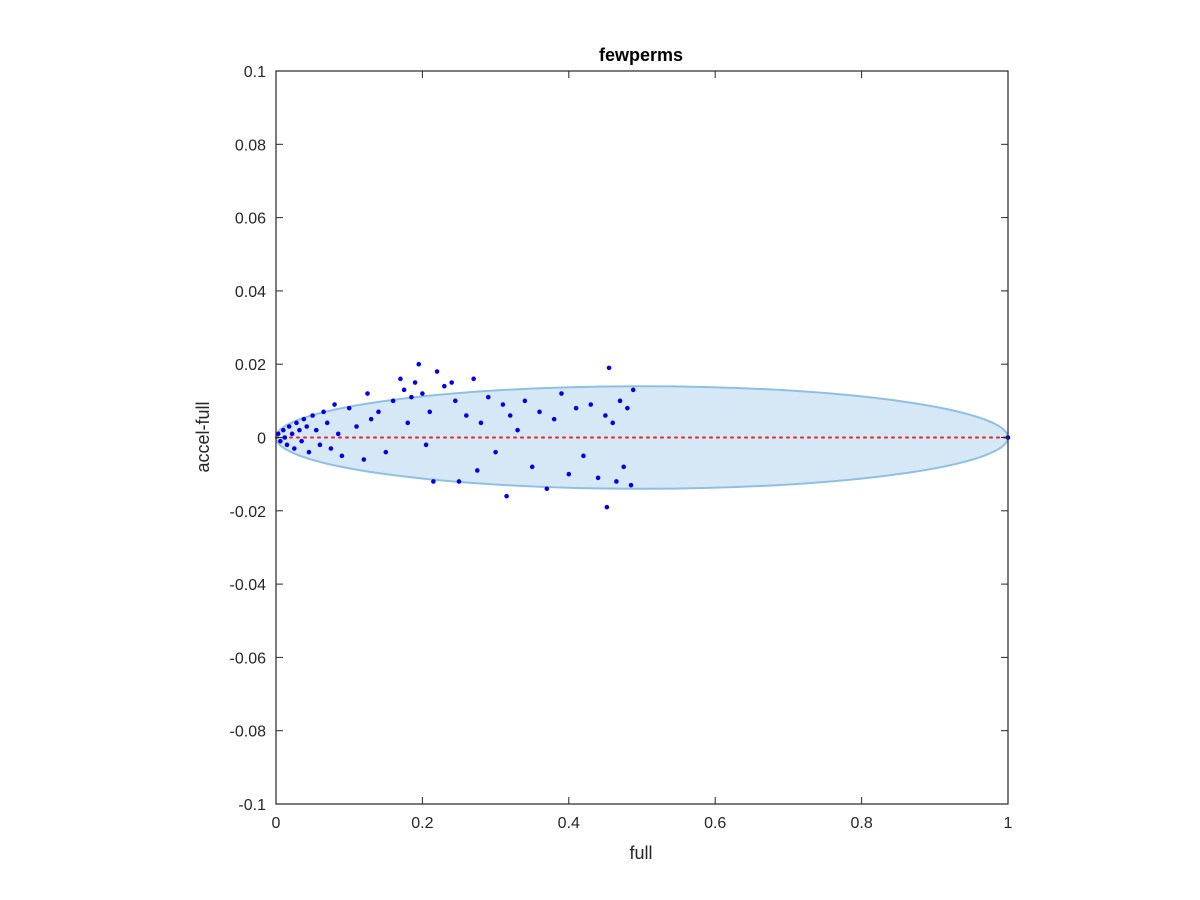 The image size is (1200, 900). Describe the element at coordinates (715, 823) in the screenshot. I see `x-tick-label: 0.6` at that location.